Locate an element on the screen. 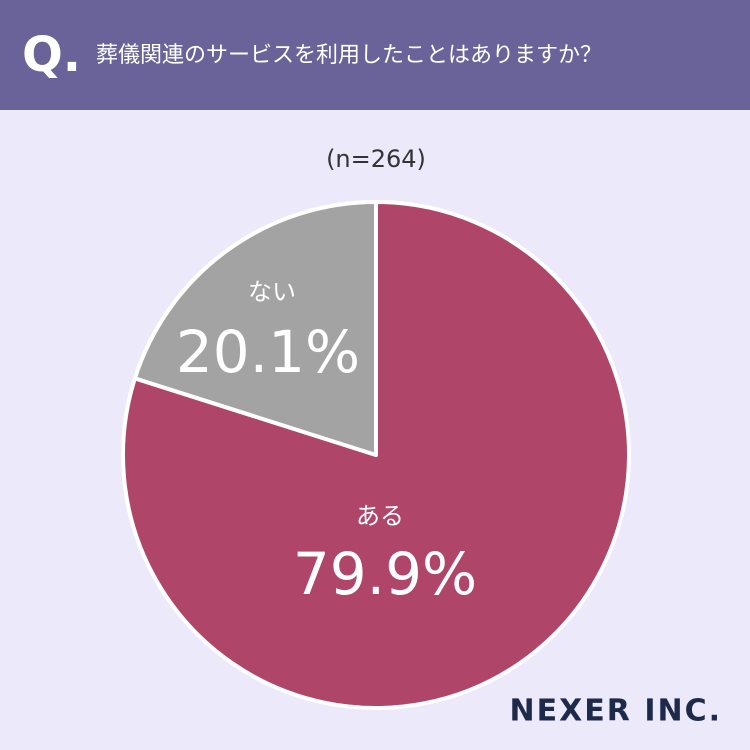  question-mark: Q. is located at coordinates (51, 55).